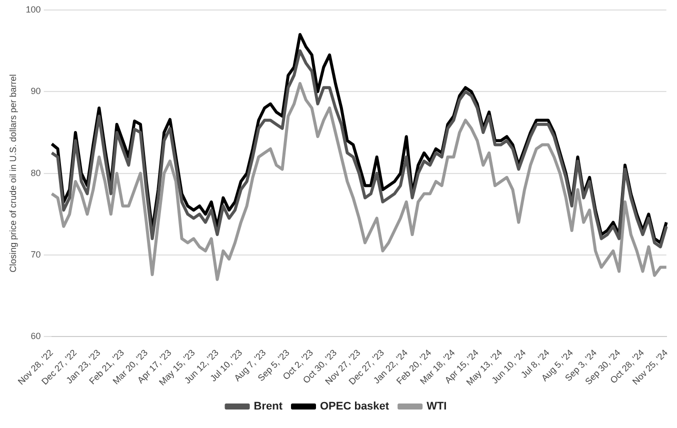 This screenshot has width=677, height=428. Describe the element at coordinates (355, 406) in the screenshot. I see `legend-label: OPEC basket` at that location.